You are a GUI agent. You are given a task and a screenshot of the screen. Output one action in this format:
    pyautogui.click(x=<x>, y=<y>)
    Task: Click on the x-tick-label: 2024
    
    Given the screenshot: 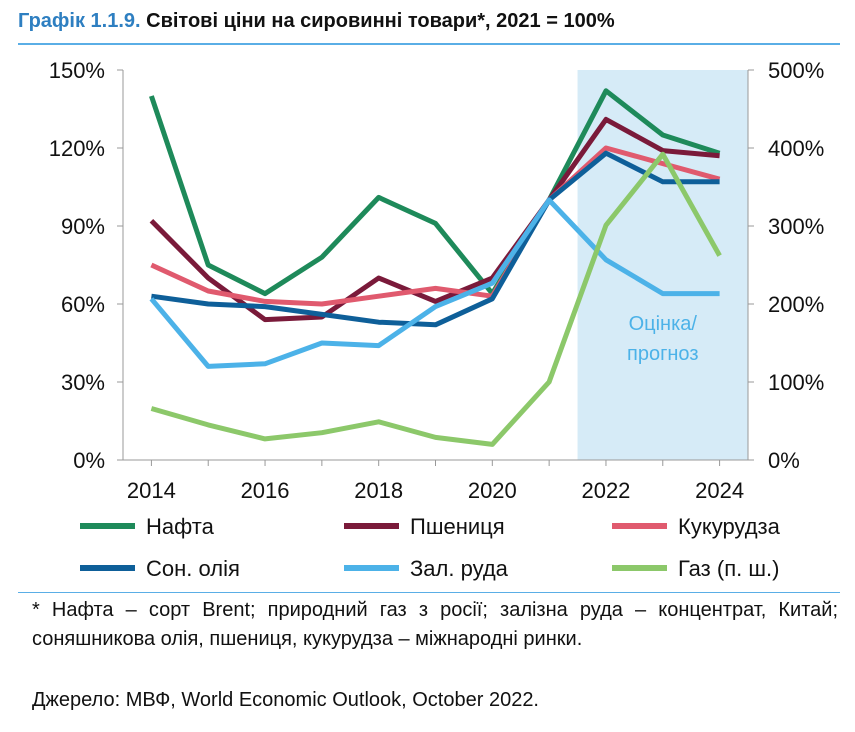 What is the action you would take?
    pyautogui.click(x=719, y=490)
    